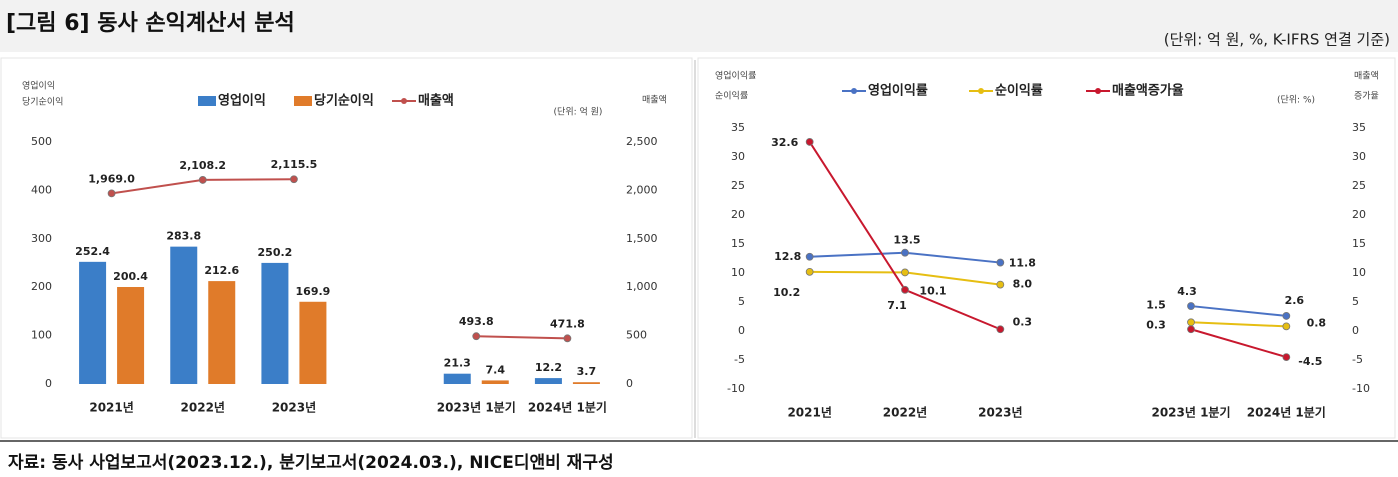 Image resolution: width=1398 pixels, height=477 pixels. I want to click on y-tick-label: 25, so click(738, 185).